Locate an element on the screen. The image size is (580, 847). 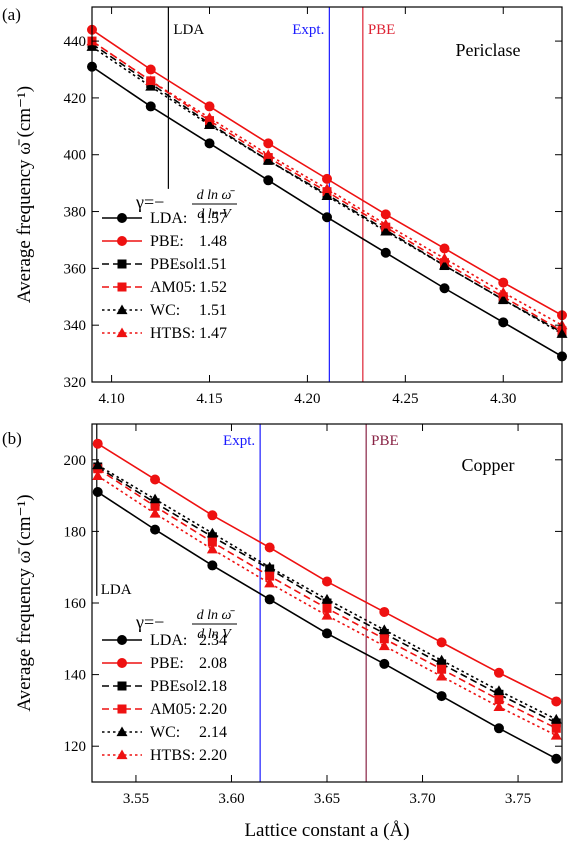
y-tick-label: 360 is located at coordinates (75, 269).